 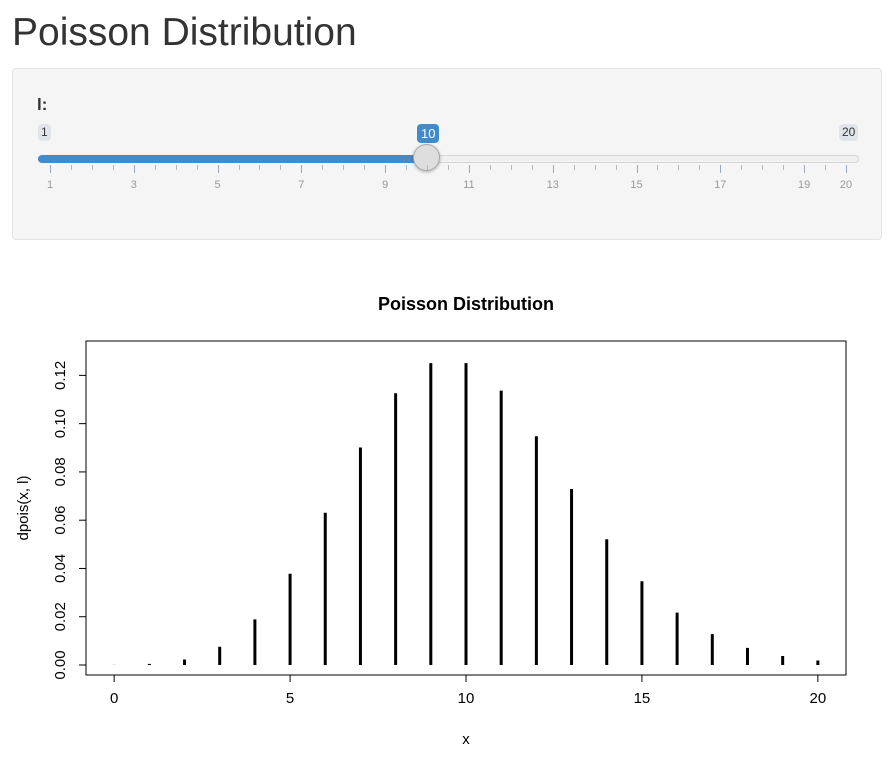 I want to click on slider-tick-label: 20, so click(x=846, y=185).